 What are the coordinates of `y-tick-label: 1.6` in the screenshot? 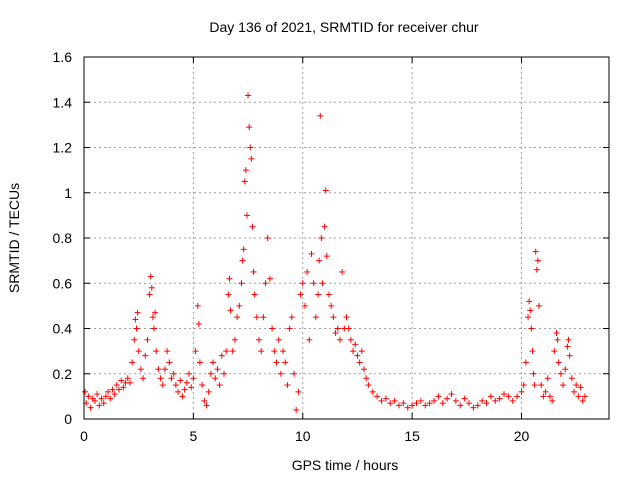 It's located at (63, 57).